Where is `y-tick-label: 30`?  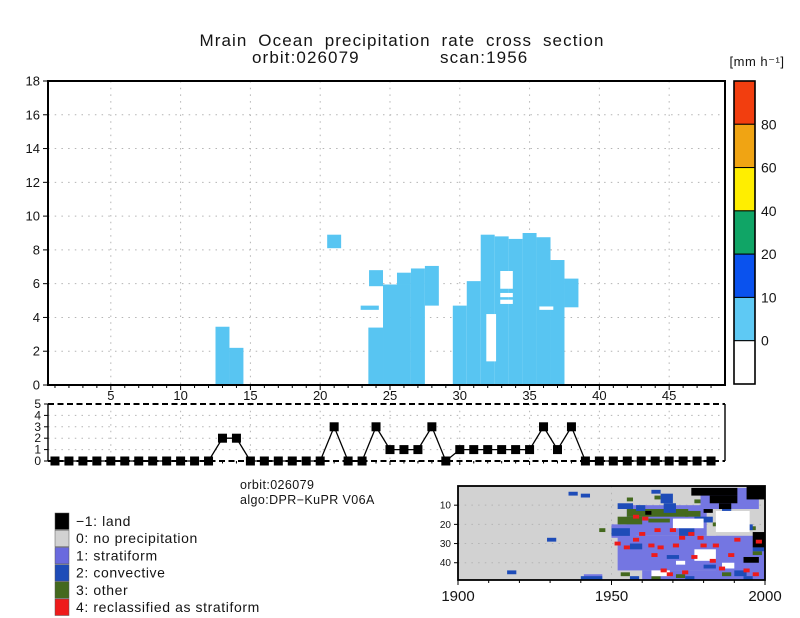
y-tick-label: 30 is located at coordinates (446, 544).